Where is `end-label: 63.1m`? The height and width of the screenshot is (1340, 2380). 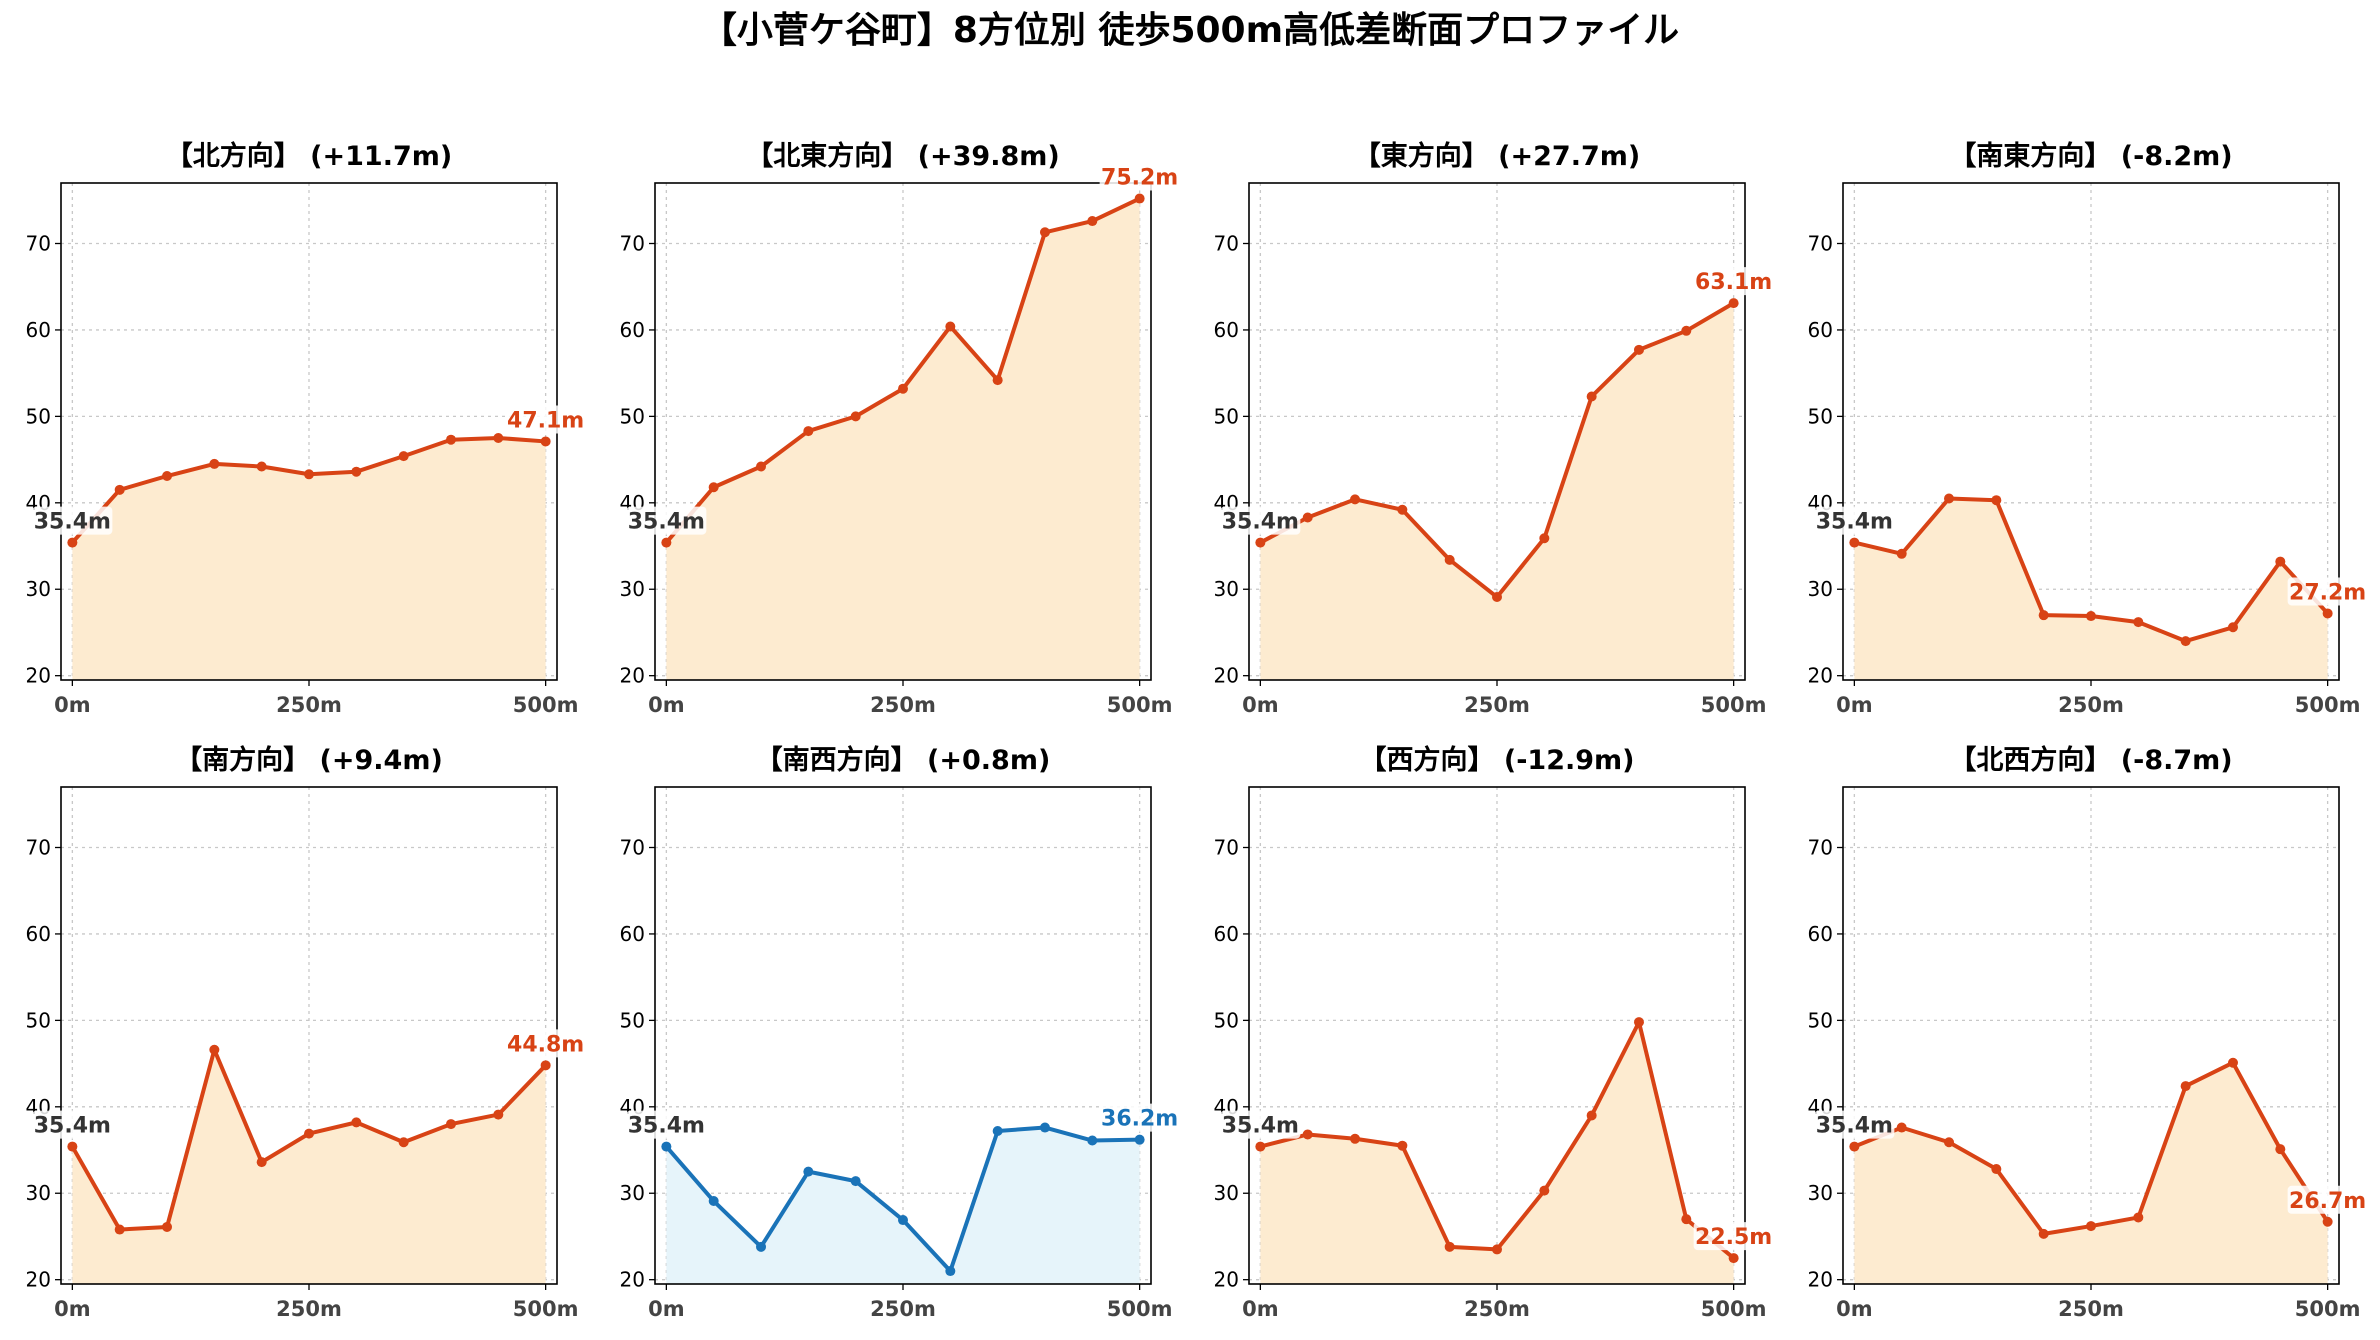
end-label: 63.1m is located at coordinates (1733, 282).